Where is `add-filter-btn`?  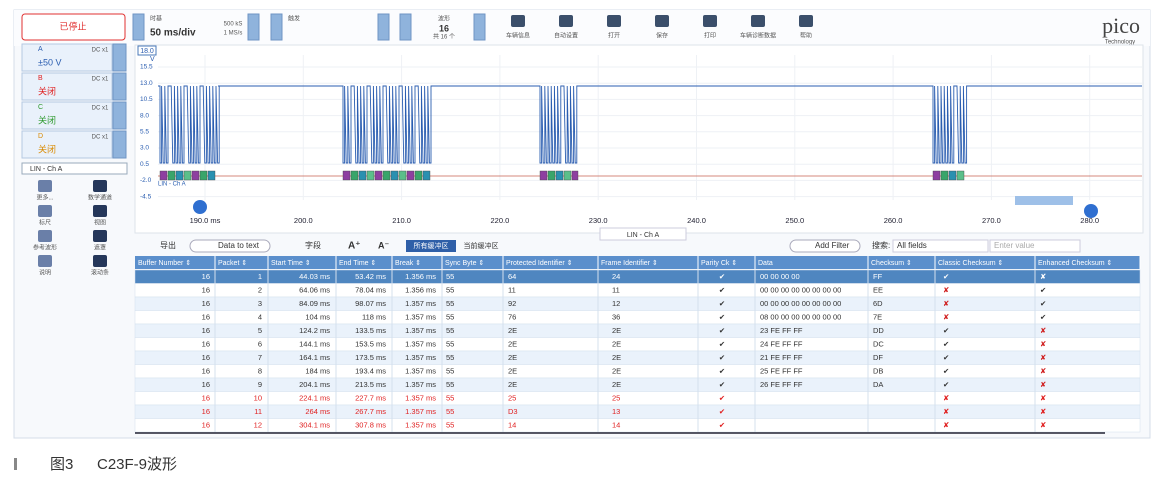
add-filter-btn is located at coordinates (825, 246).